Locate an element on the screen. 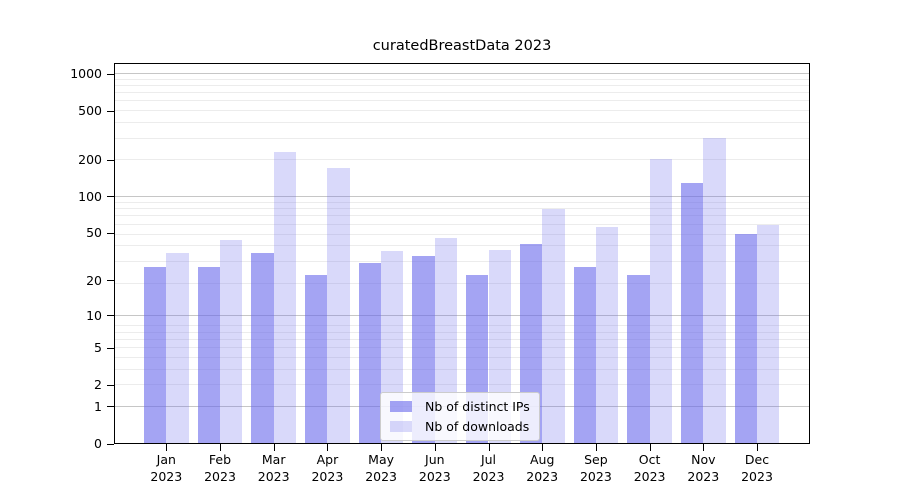  bar-distinct-ips-mar is located at coordinates (262, 347).